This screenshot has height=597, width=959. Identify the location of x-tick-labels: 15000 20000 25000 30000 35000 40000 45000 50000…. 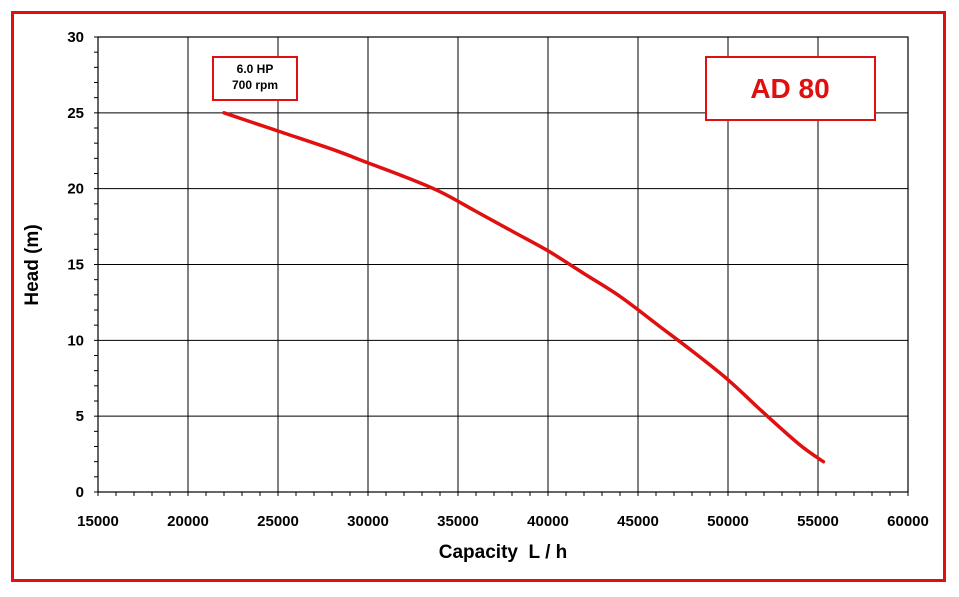
(503, 521).